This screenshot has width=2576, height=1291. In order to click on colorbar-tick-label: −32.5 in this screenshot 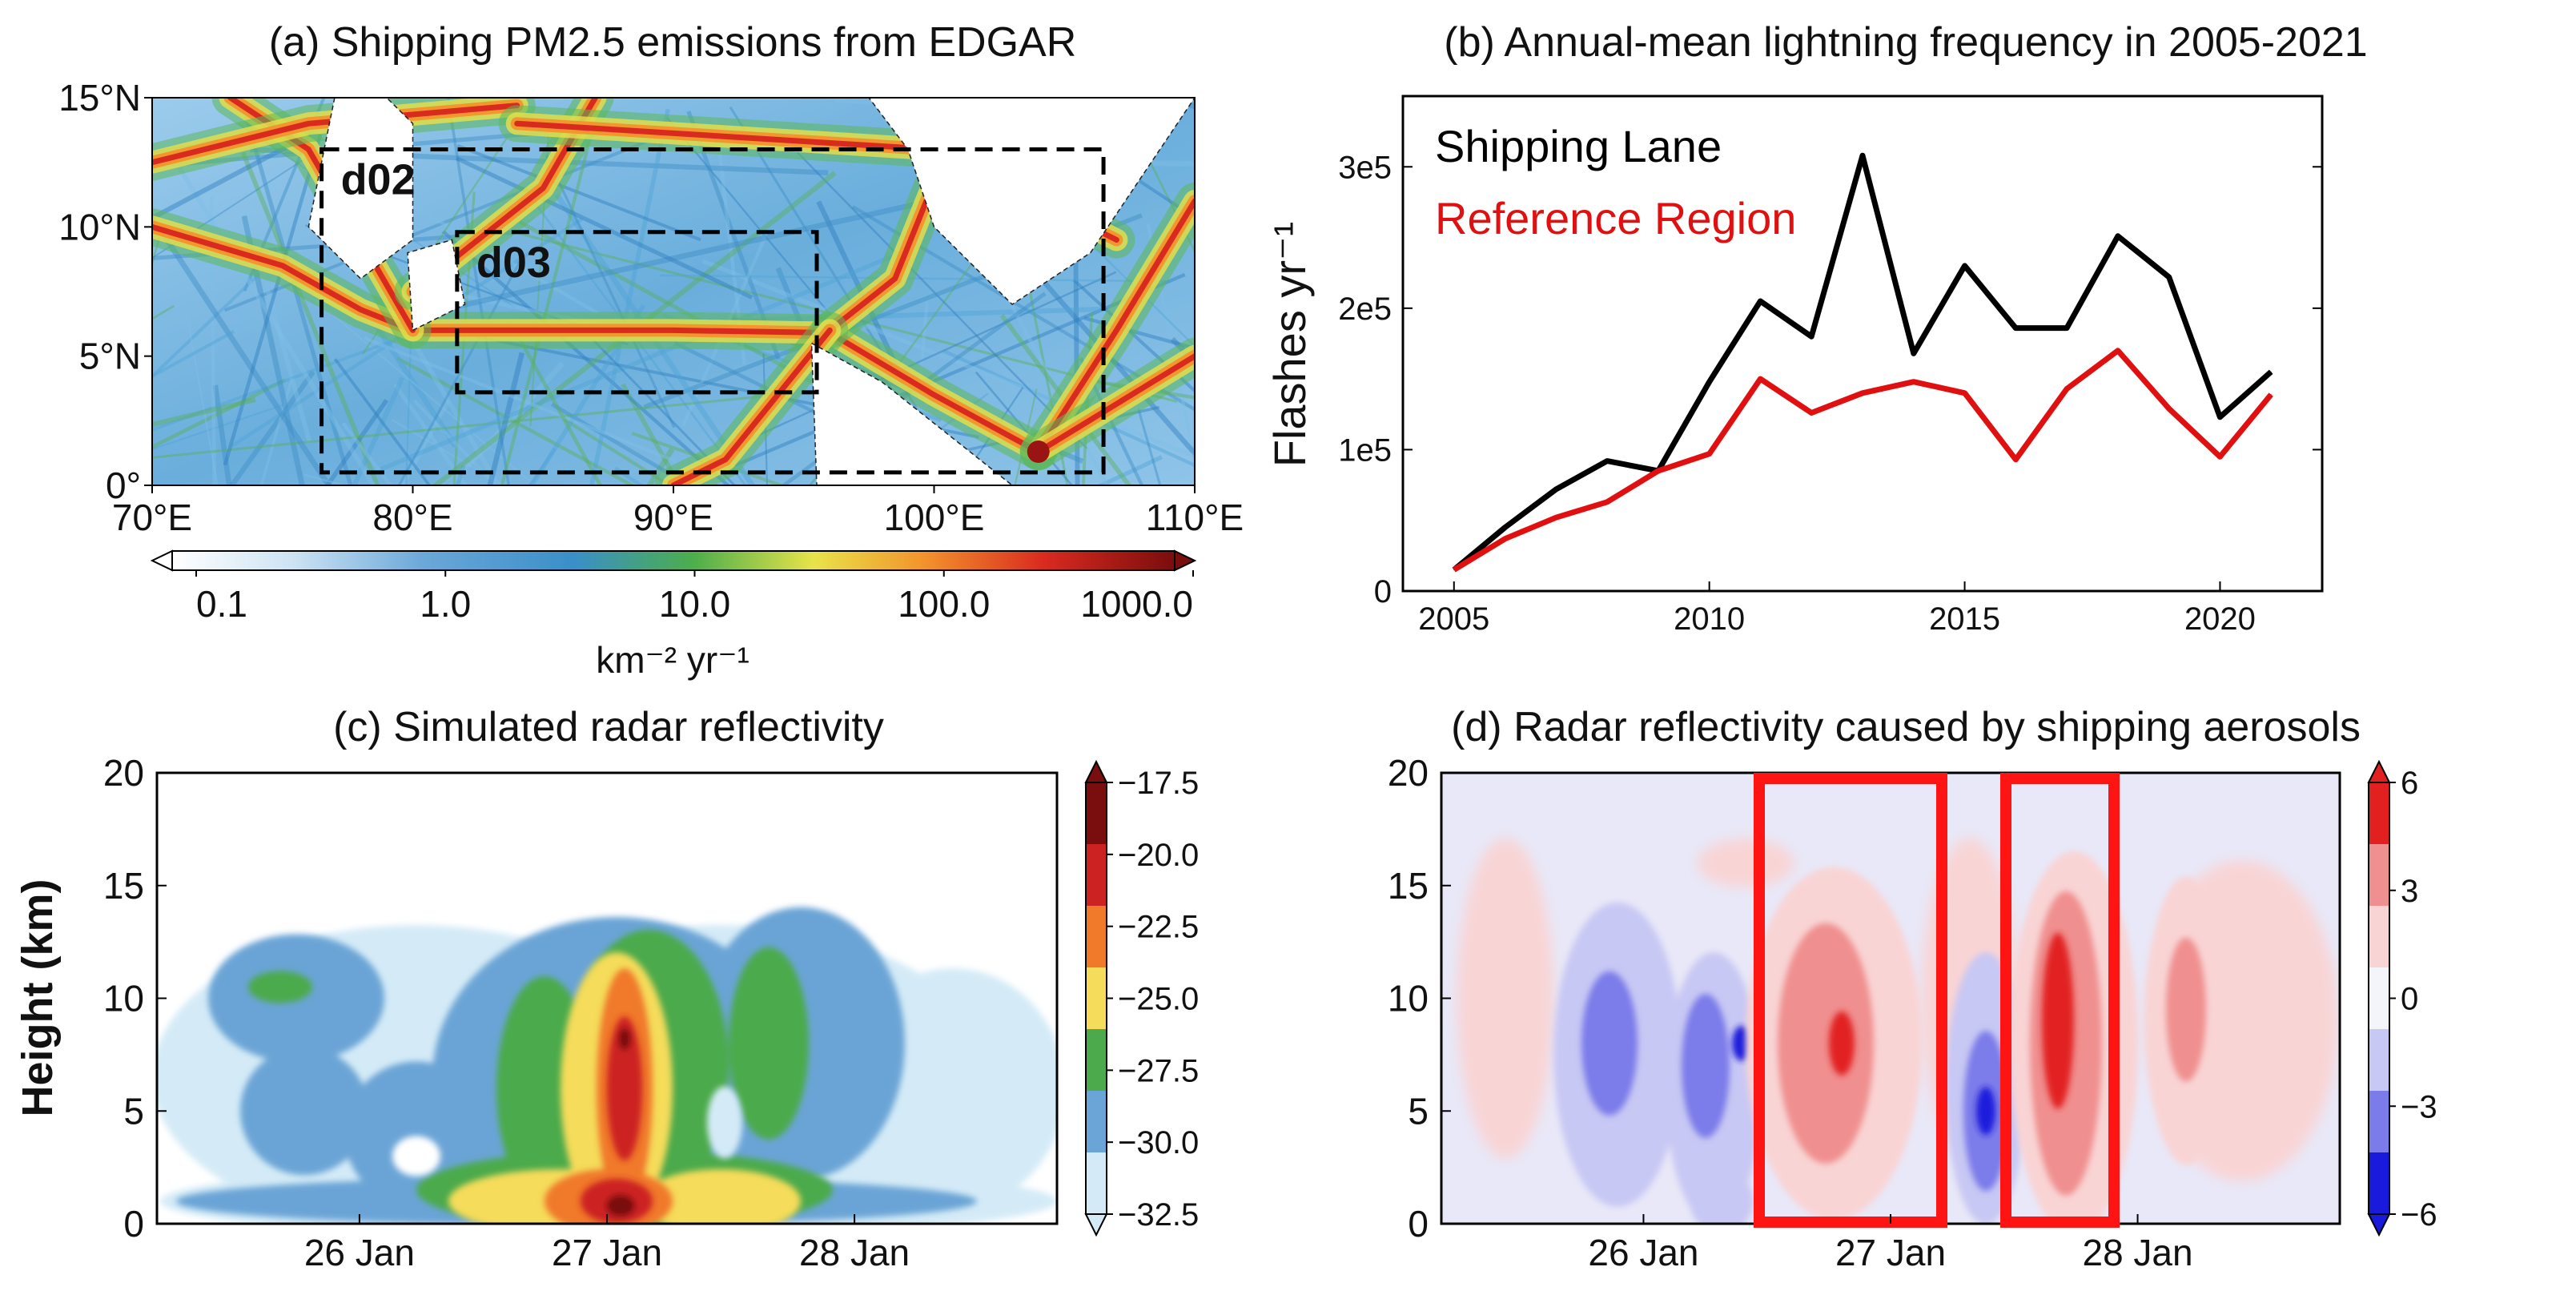, I will do `click(1158, 1215)`.